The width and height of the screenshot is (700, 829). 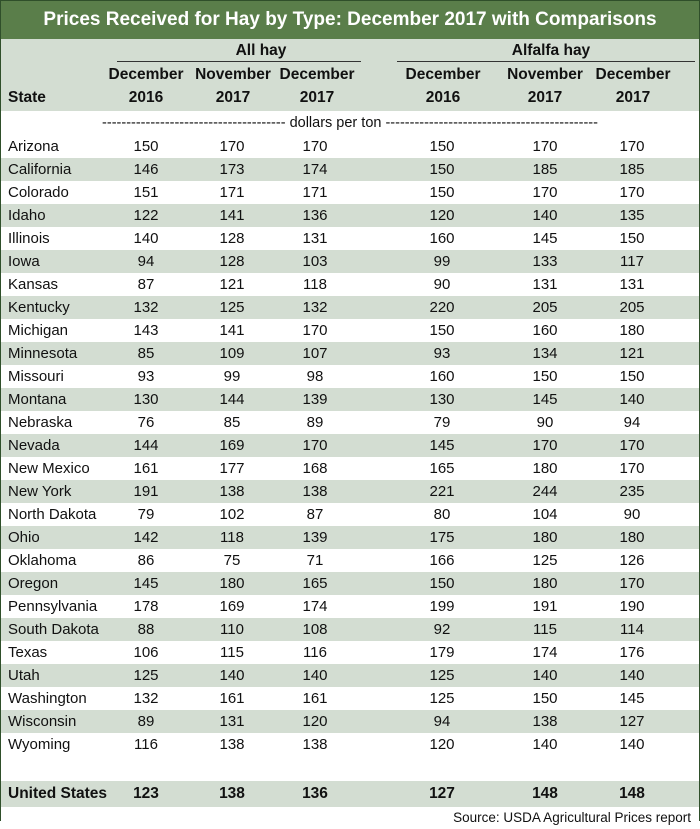 What do you see at coordinates (315, 284) in the screenshot?
I see `price-cell: 118` at bounding box center [315, 284].